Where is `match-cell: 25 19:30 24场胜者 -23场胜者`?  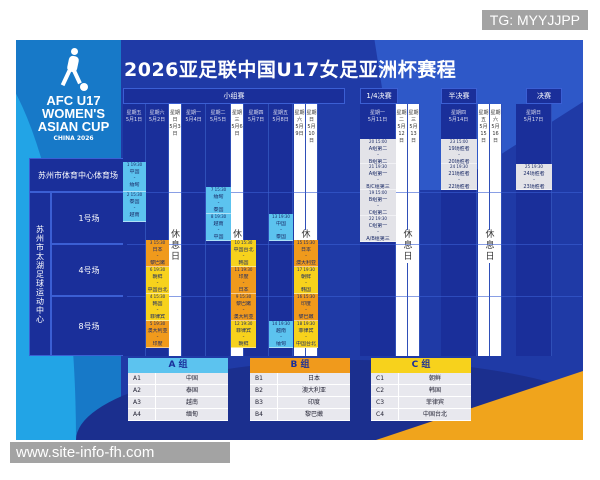 match-cell: 25 19:30 24场胜者 -23场胜者 is located at coordinates (534, 177).